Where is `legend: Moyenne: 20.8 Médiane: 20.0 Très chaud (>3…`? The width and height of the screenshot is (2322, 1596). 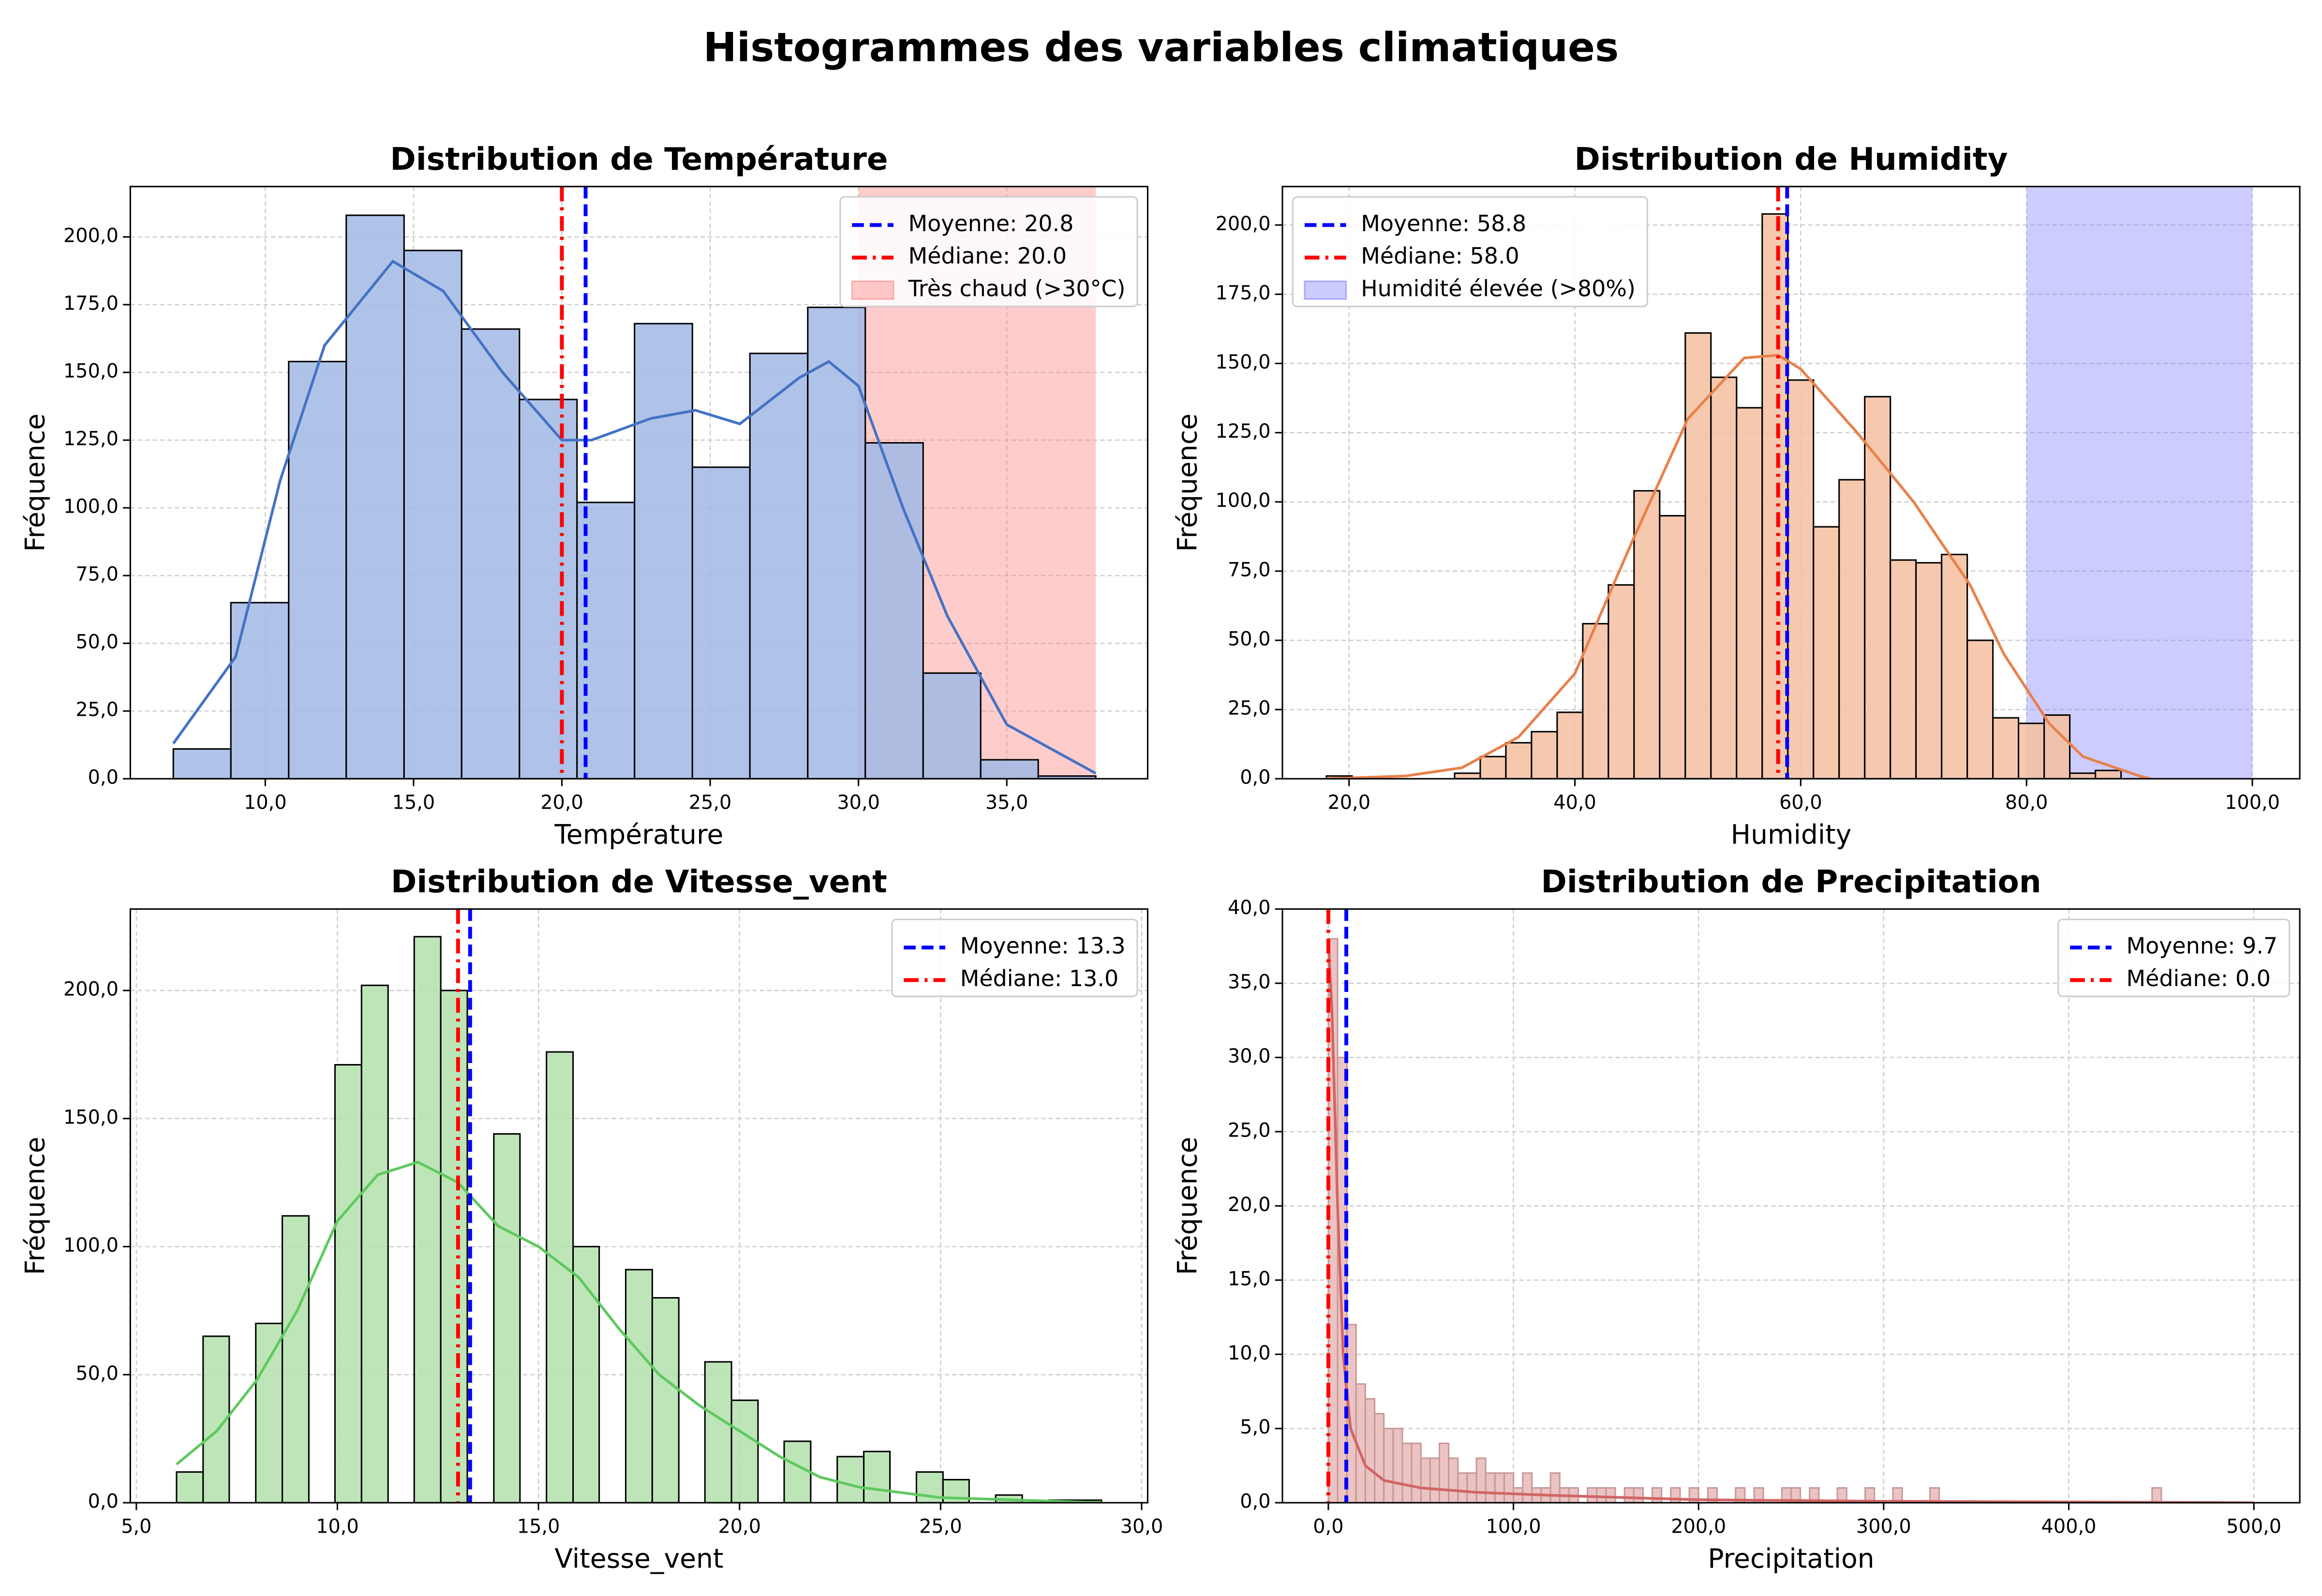 legend: Moyenne: 20.8 Médiane: 20.0 Très chaud (>3… is located at coordinates (988, 252).